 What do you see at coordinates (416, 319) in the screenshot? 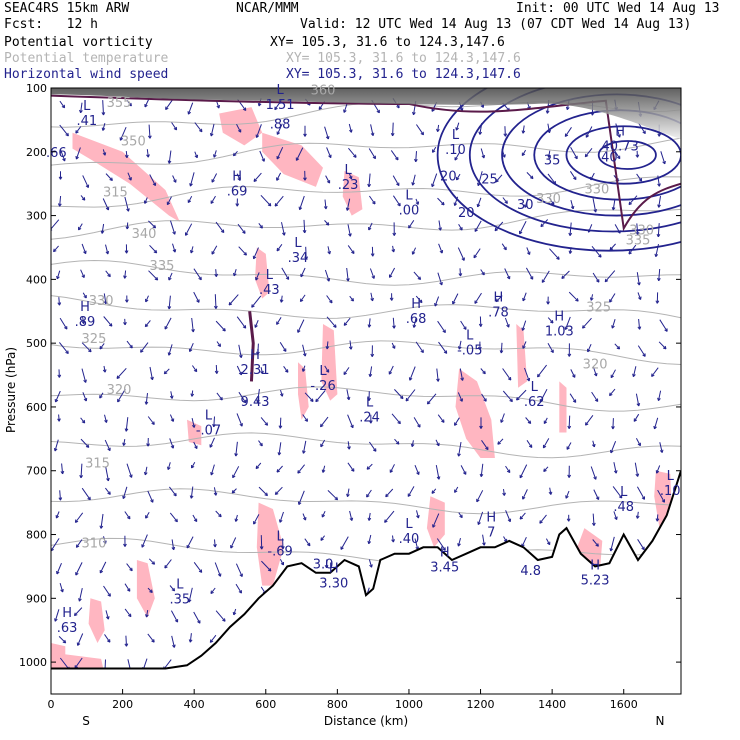
I see `extremum-value-label: .68` at bounding box center [416, 319].